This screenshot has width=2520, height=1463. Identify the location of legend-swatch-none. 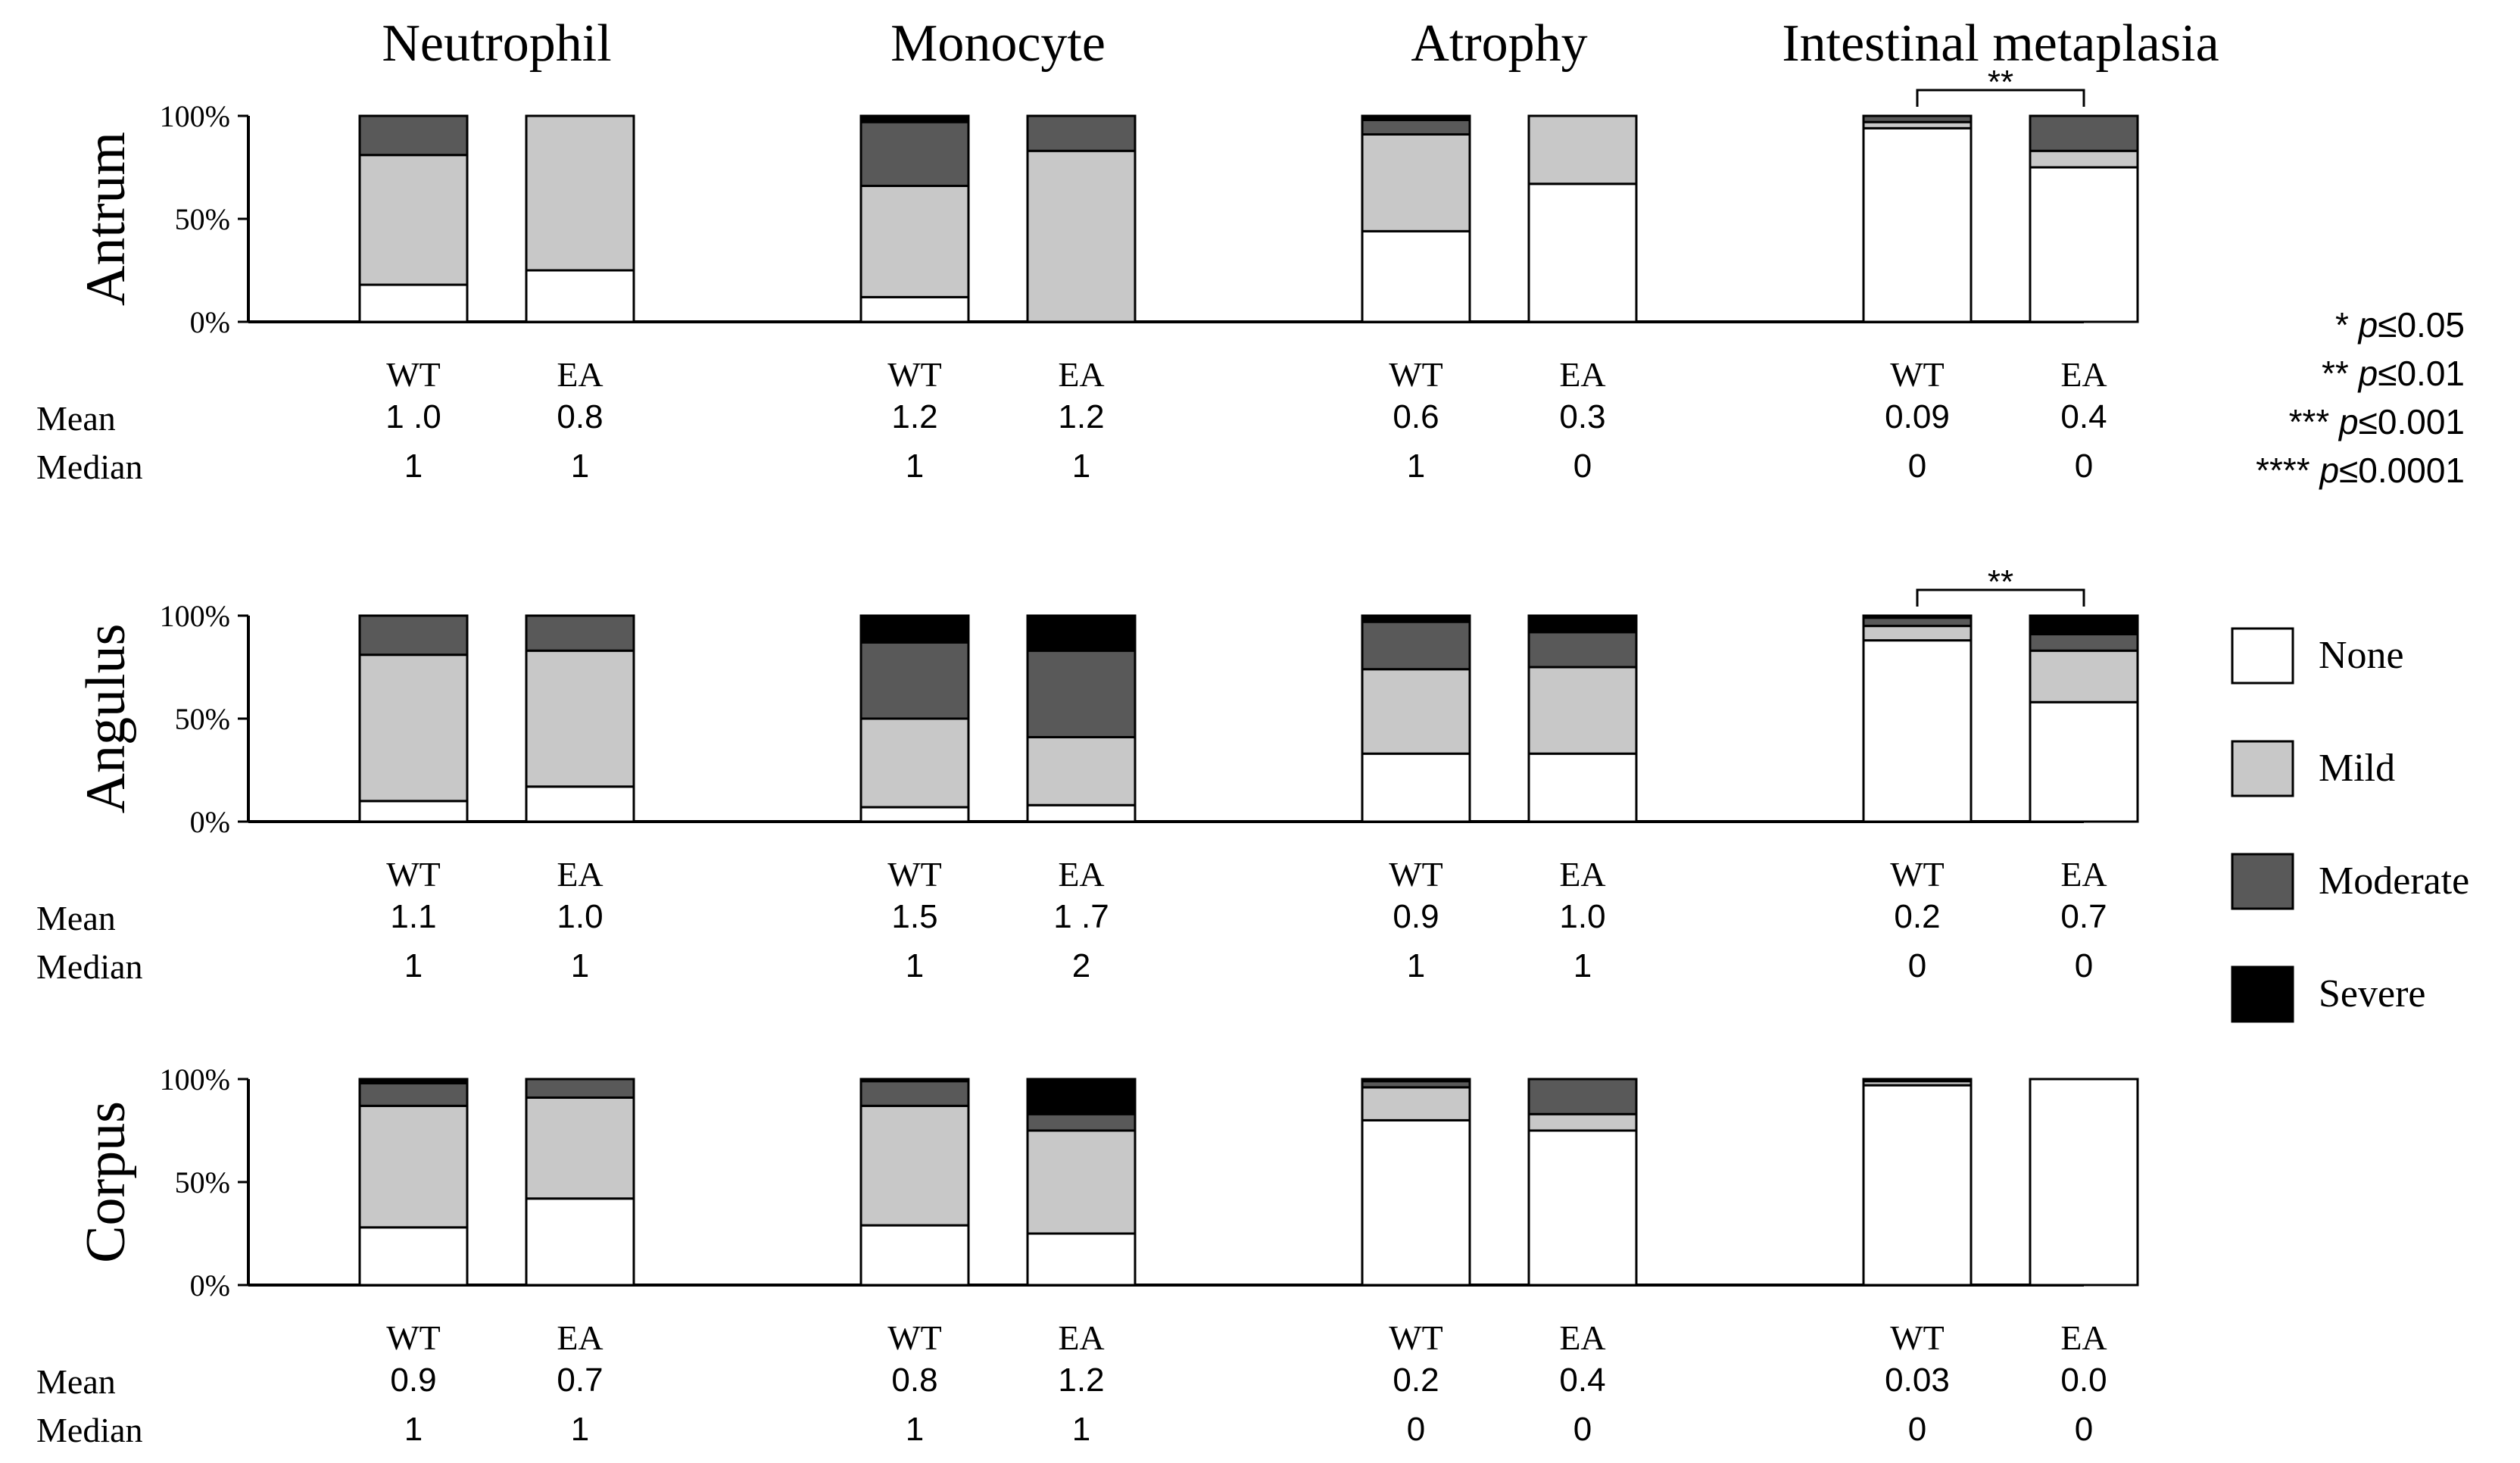
(2262, 656).